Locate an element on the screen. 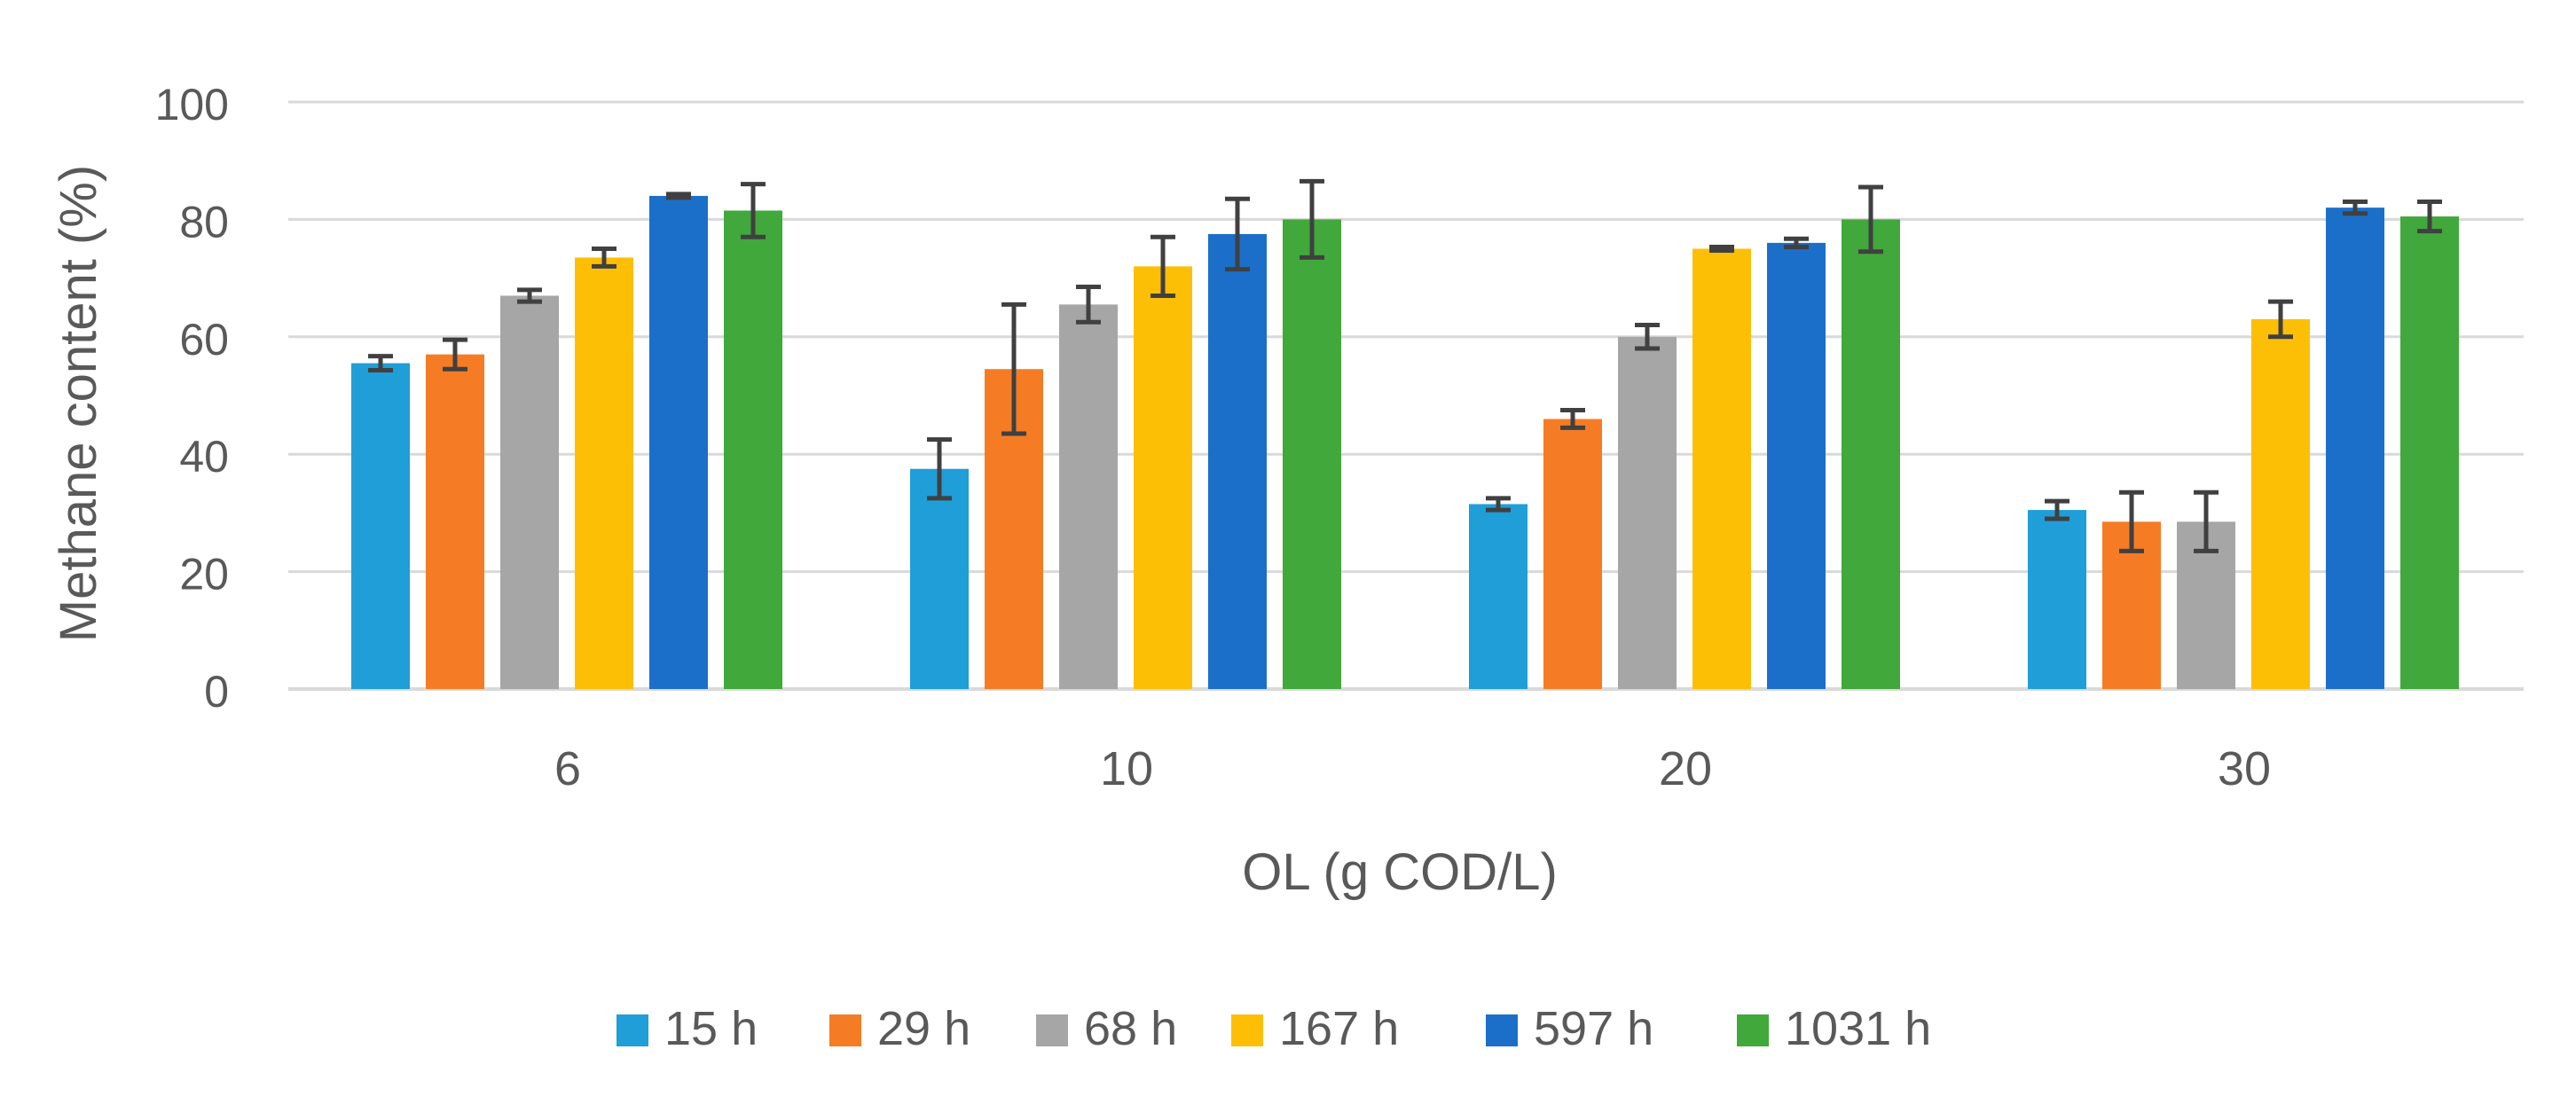 This screenshot has height=1120, width=2576. bar-15h-ol20 is located at coordinates (1498, 596).